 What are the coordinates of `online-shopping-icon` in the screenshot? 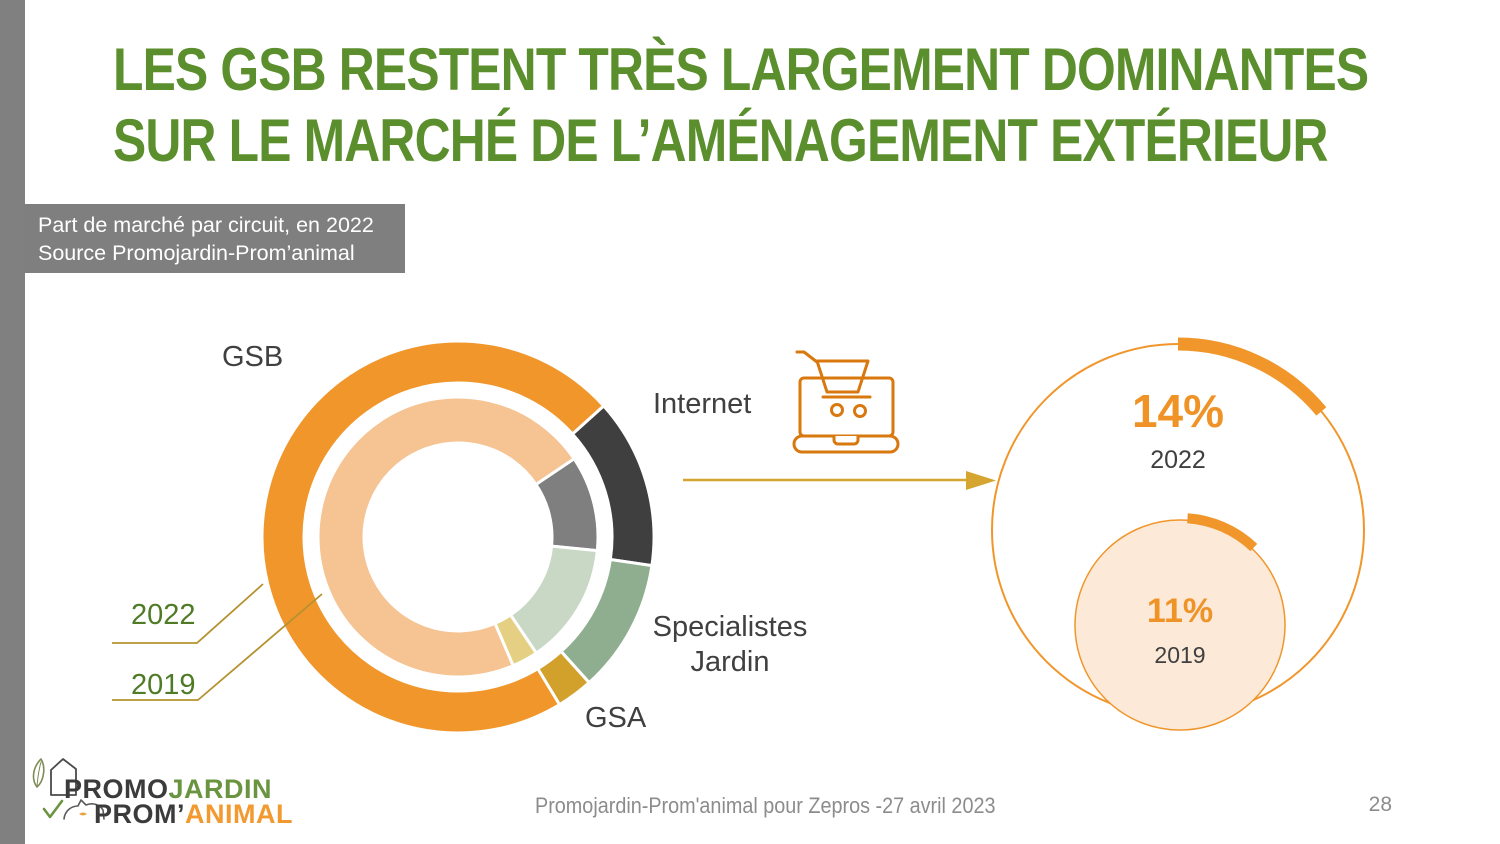 It's located at (846, 402).